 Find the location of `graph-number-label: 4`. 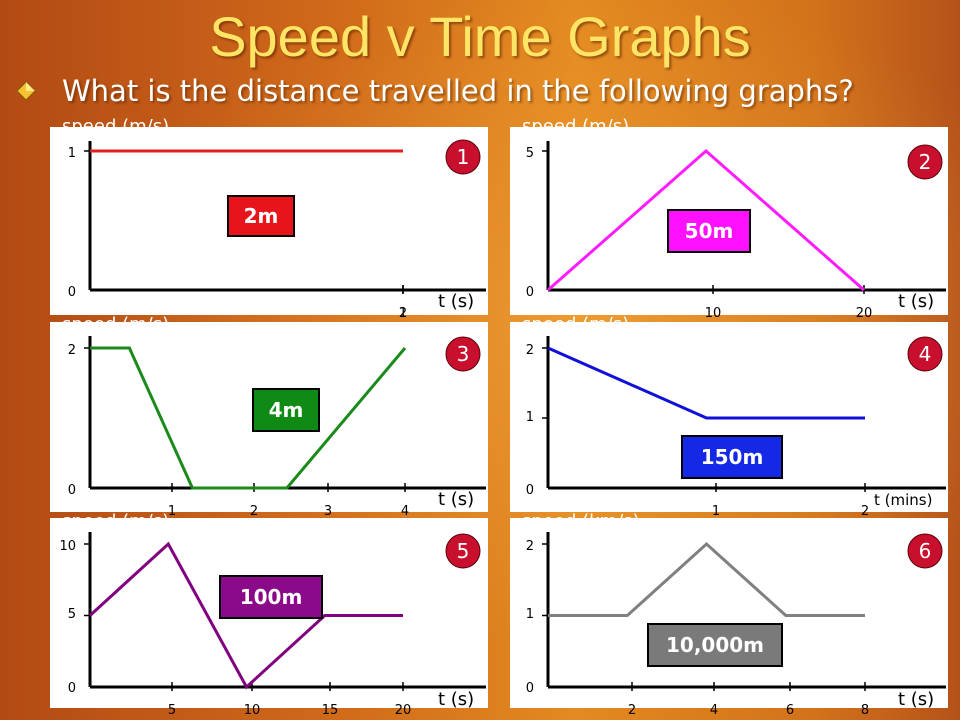

graph-number-label: 4 is located at coordinates (925, 354).